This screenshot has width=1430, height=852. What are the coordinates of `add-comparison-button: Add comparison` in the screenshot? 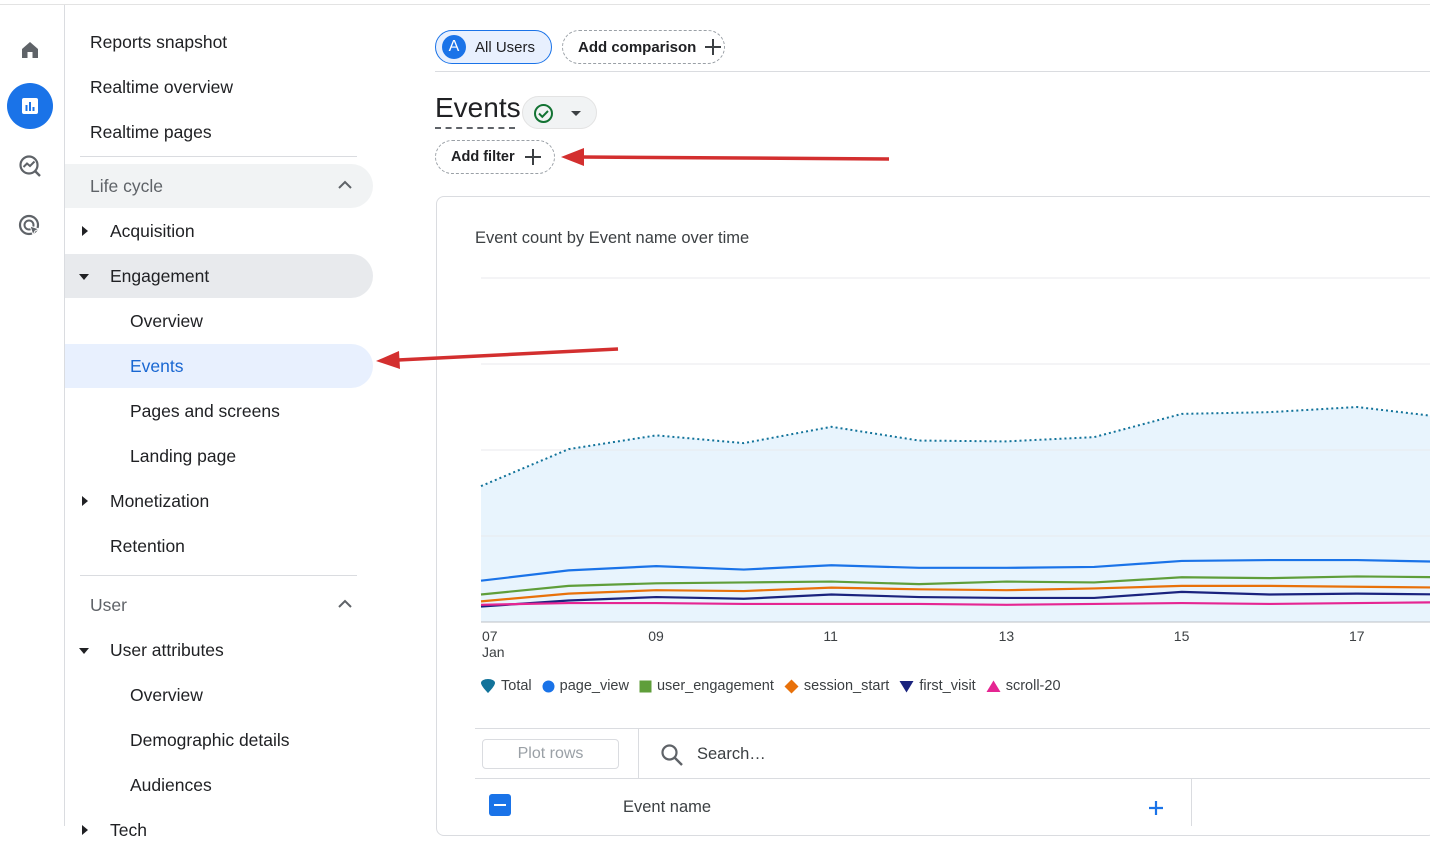 It's located at (643, 47).